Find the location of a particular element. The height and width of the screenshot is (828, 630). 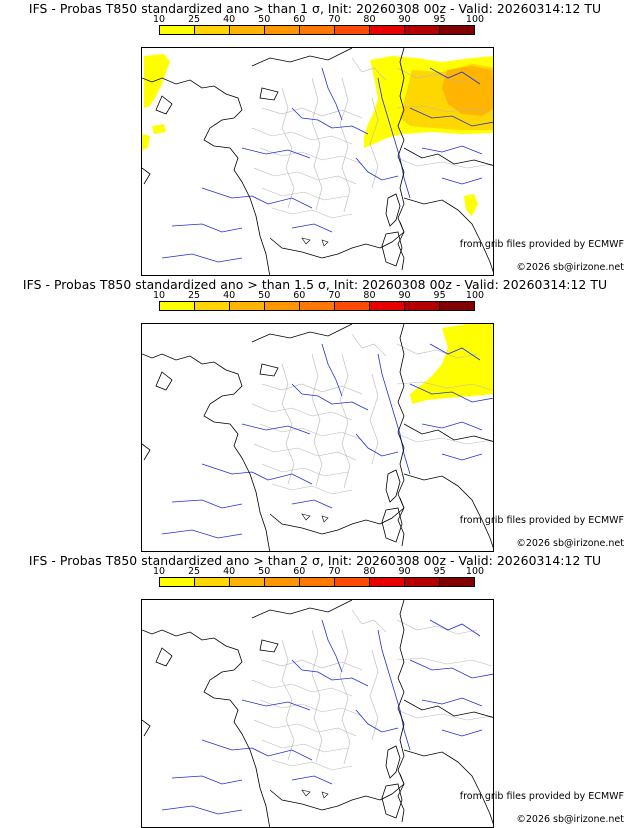

probability-areas is located at coordinates (317, 135).